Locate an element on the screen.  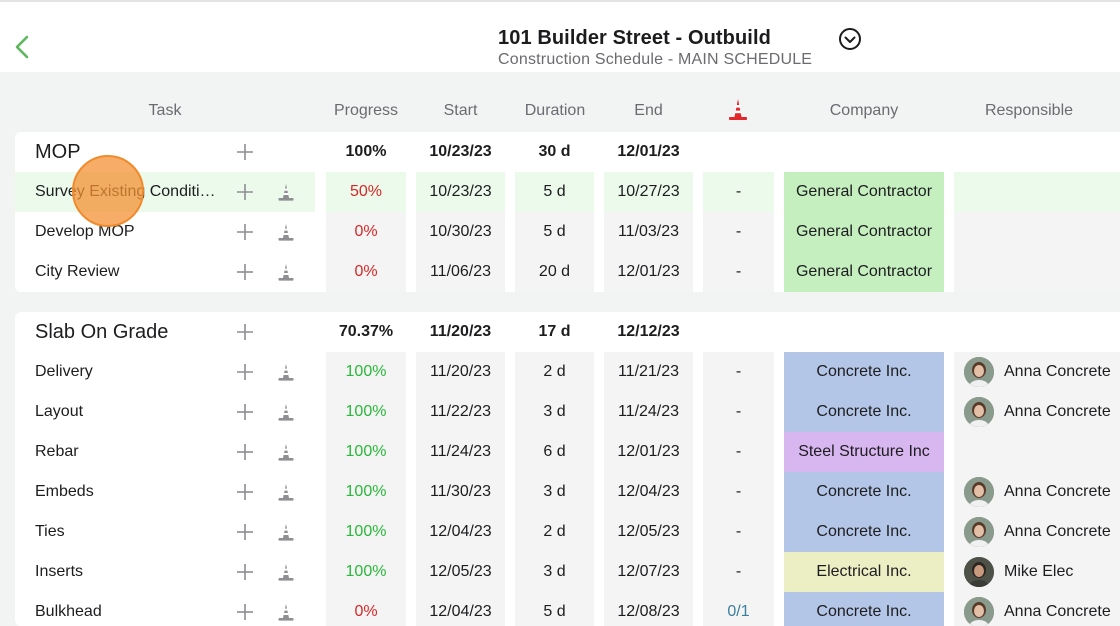
task-cell: Inserts is located at coordinates (165, 572).